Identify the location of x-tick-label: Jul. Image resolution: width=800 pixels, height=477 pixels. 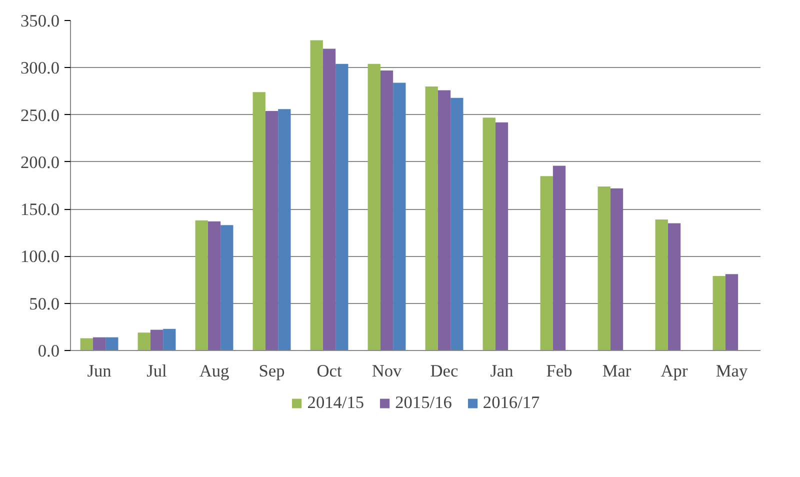
(157, 371).